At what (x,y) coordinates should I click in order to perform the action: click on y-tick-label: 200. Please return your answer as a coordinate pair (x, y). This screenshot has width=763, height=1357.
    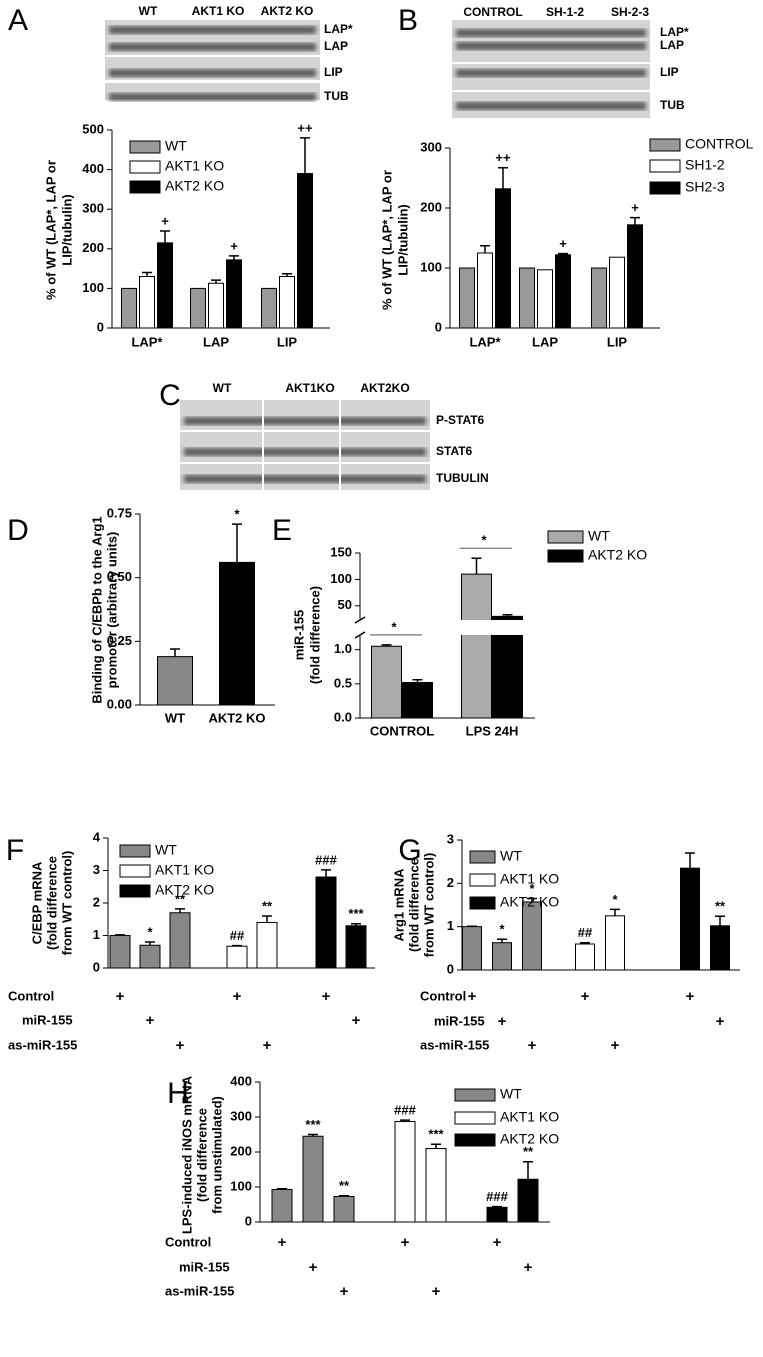
    Looking at the image, I should click on (241, 1150).